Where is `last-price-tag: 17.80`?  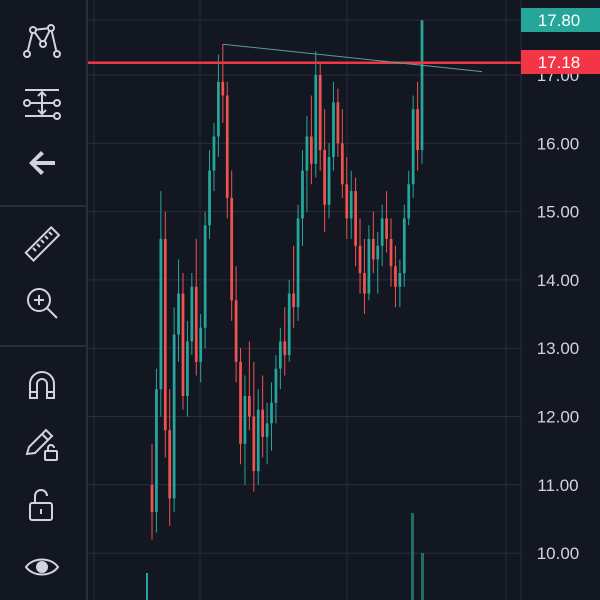
last-price-tag: 17.80 is located at coordinates (560, 20).